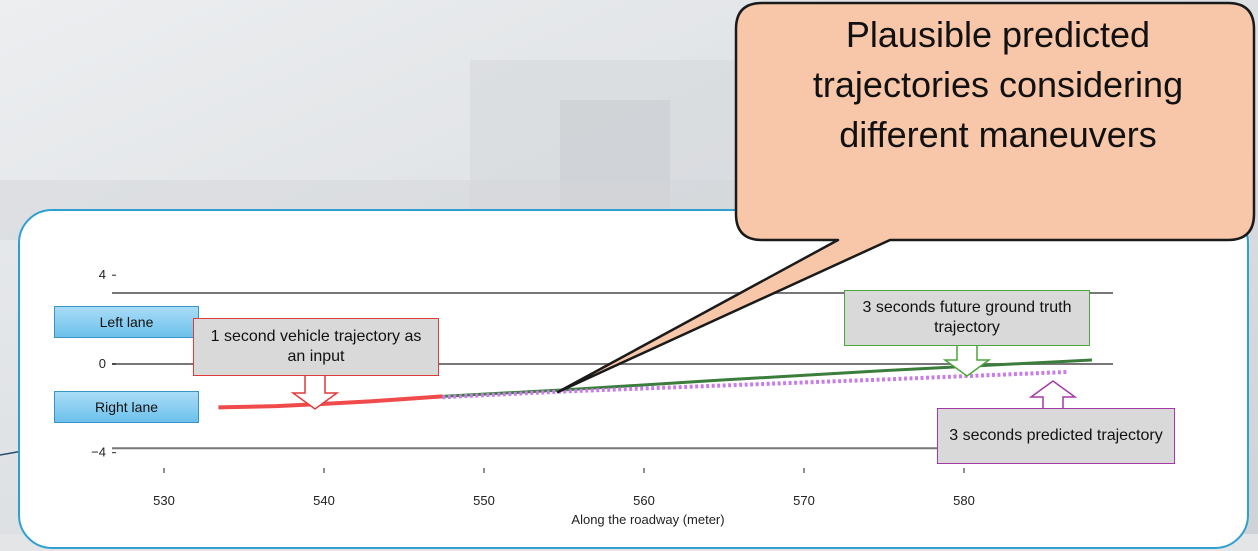 The image size is (1258, 551). Describe the element at coordinates (804, 500) in the screenshot. I see `x-tick-label: 570` at that location.